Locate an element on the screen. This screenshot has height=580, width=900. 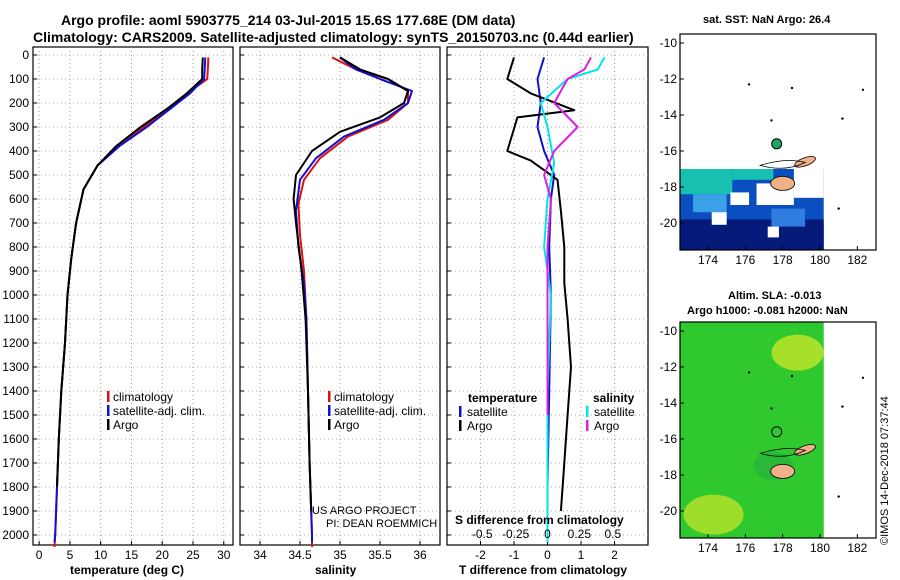
series-line-s-satellite is located at coordinates (572, 299).